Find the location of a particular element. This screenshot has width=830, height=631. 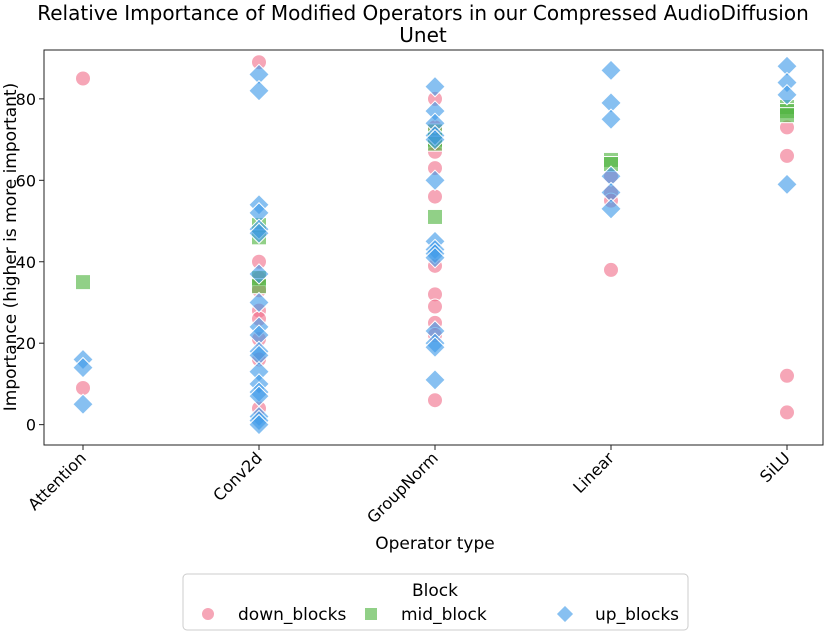

x-tick-label: SiLU is located at coordinates (775, 467).